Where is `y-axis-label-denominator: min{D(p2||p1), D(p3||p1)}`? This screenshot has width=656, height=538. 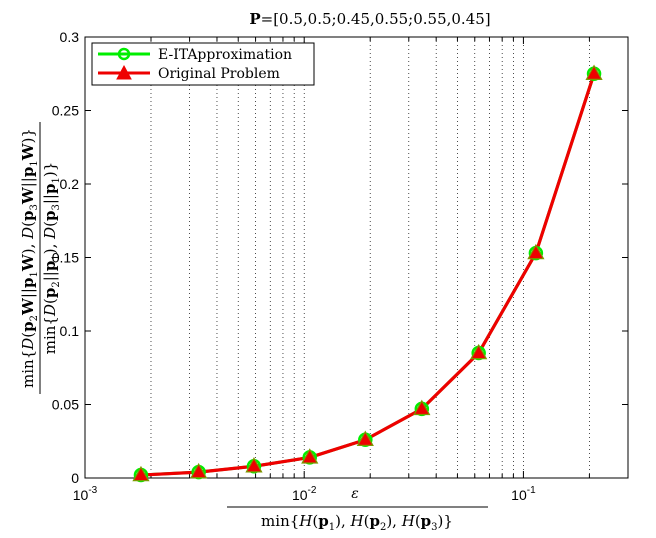 y-axis-label-denominator: min{D(p2||p1), D(p3||p1)} is located at coordinates (51, 258).